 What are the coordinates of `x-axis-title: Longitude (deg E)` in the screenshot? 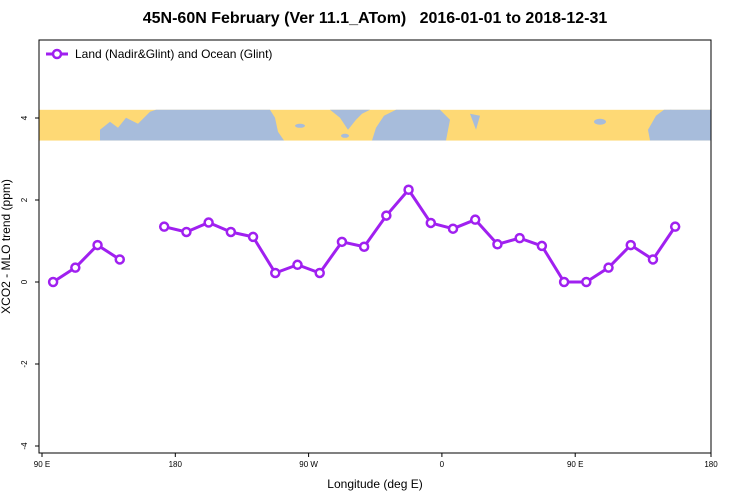 It's located at (374, 484).